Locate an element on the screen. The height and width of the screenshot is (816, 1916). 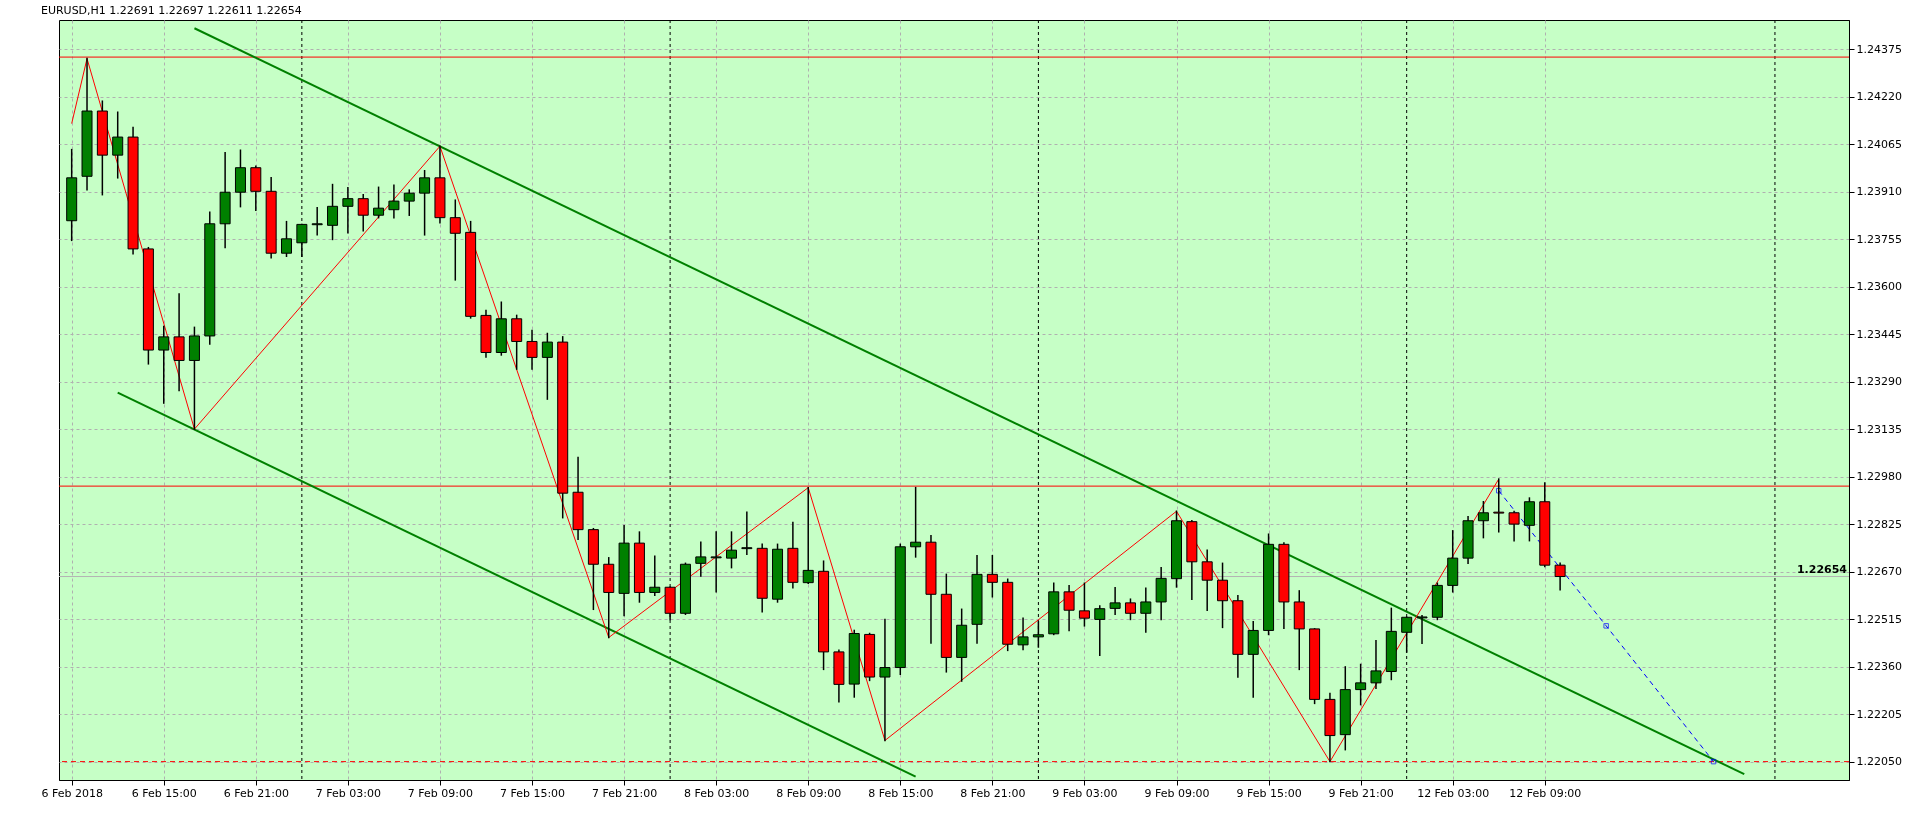
ref-line-label: 1.22654 is located at coordinates (1822, 569).